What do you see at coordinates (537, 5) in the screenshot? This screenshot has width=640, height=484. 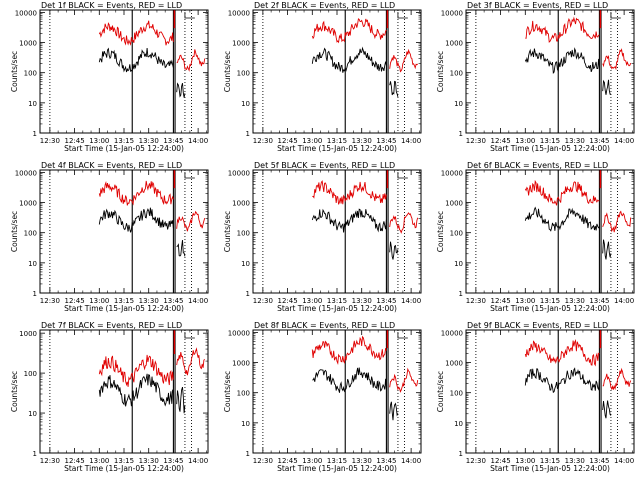 I see `plot-title: Det 3f BLACK = Events, RED = LLD` at bounding box center [537, 5].